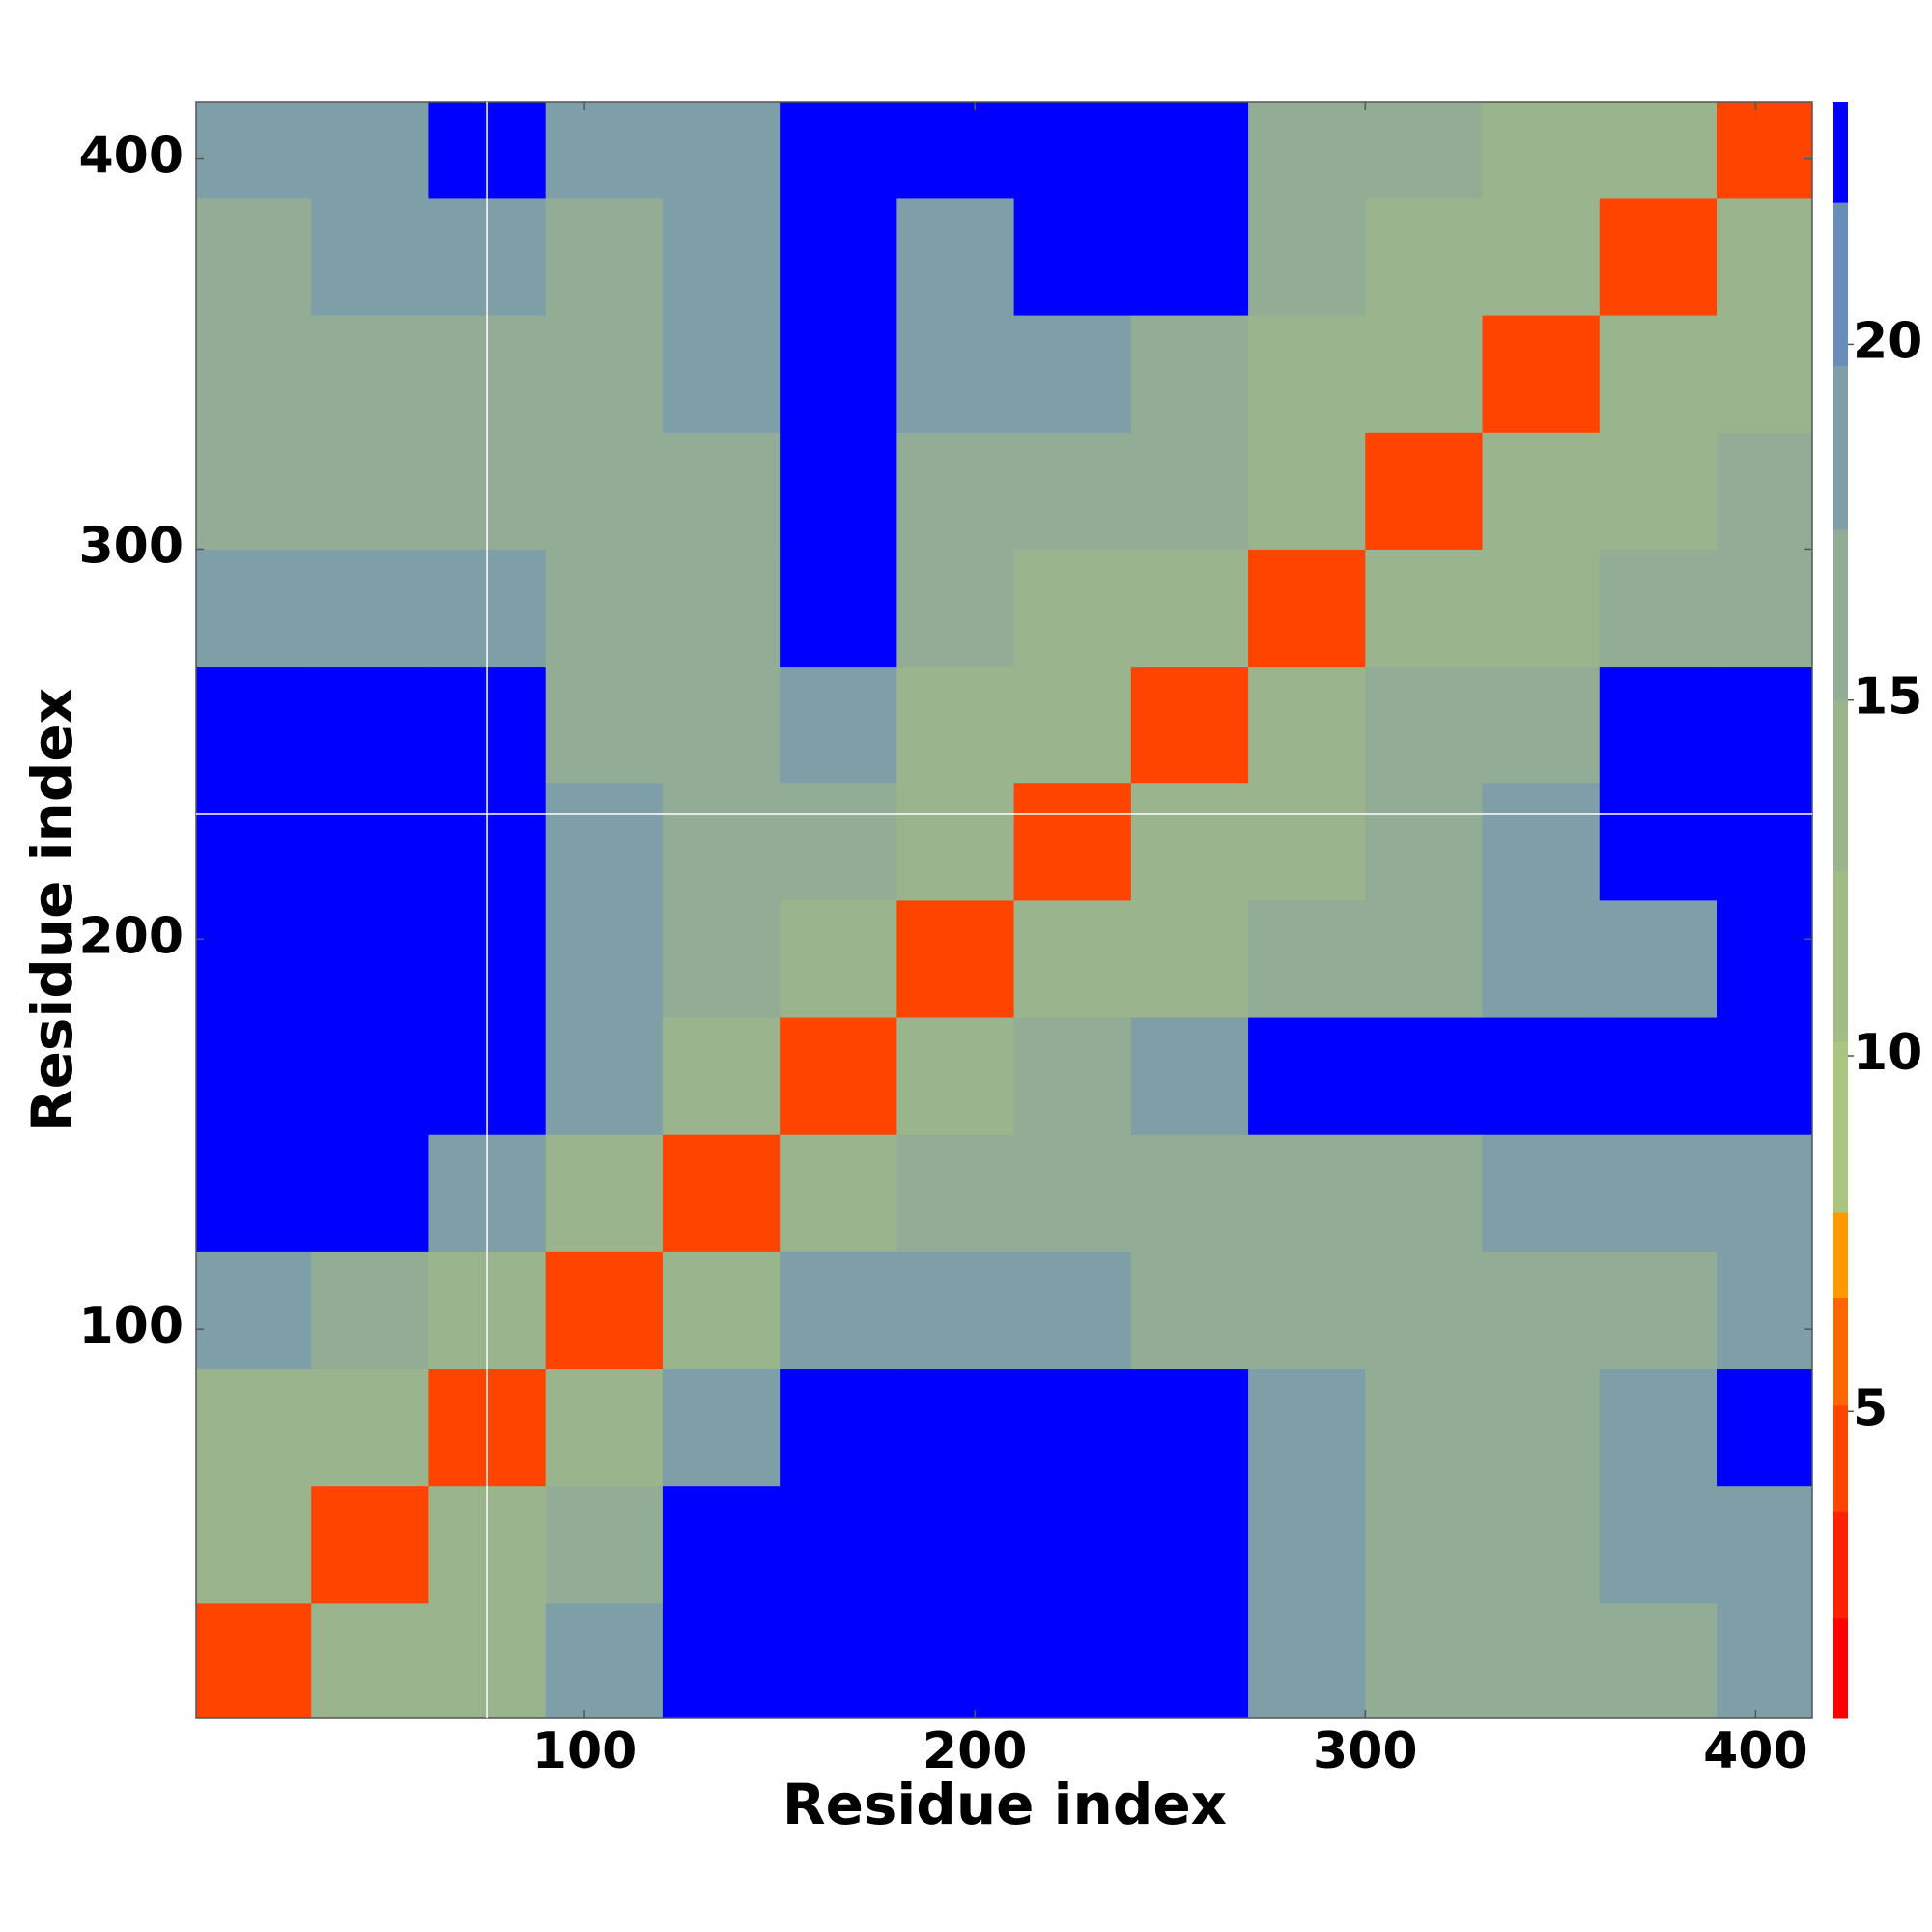 This screenshot has width=1932, height=1932. I want to click on y-axis-title: Residue index, so click(52, 910).